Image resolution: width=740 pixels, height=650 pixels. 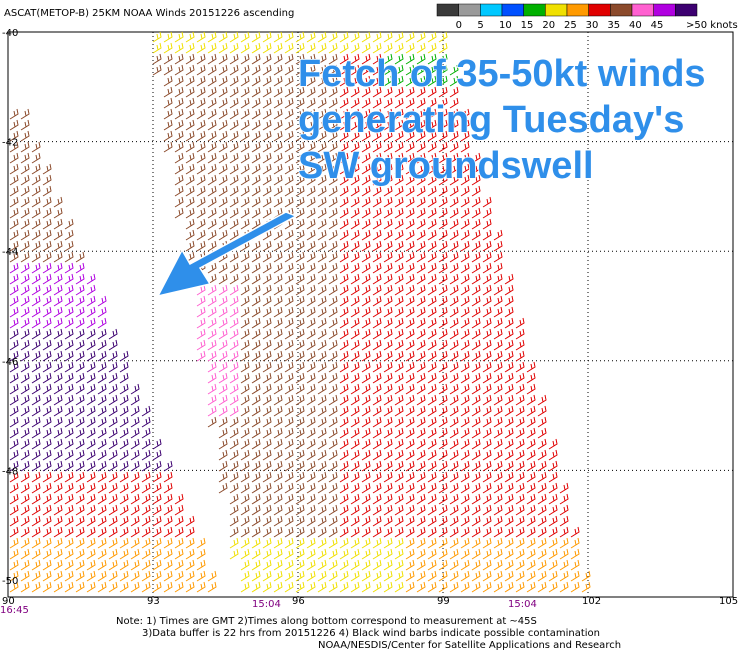 I want to click on lat-label: -50, so click(x=10, y=581).